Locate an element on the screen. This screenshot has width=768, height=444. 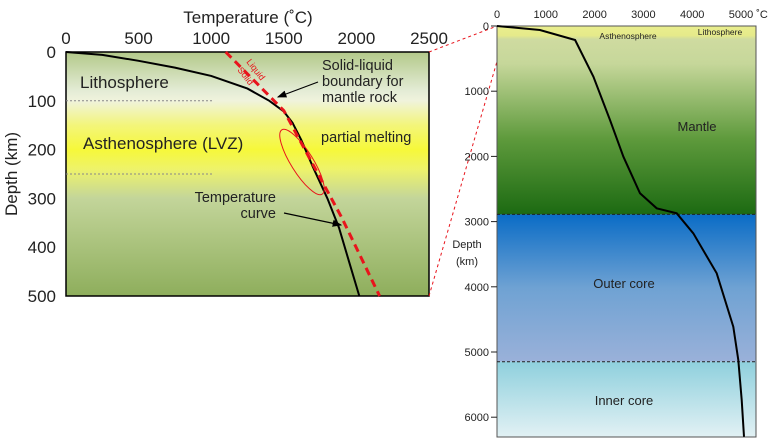
boundary-annotation-line: boundary for is located at coordinates (363, 82).